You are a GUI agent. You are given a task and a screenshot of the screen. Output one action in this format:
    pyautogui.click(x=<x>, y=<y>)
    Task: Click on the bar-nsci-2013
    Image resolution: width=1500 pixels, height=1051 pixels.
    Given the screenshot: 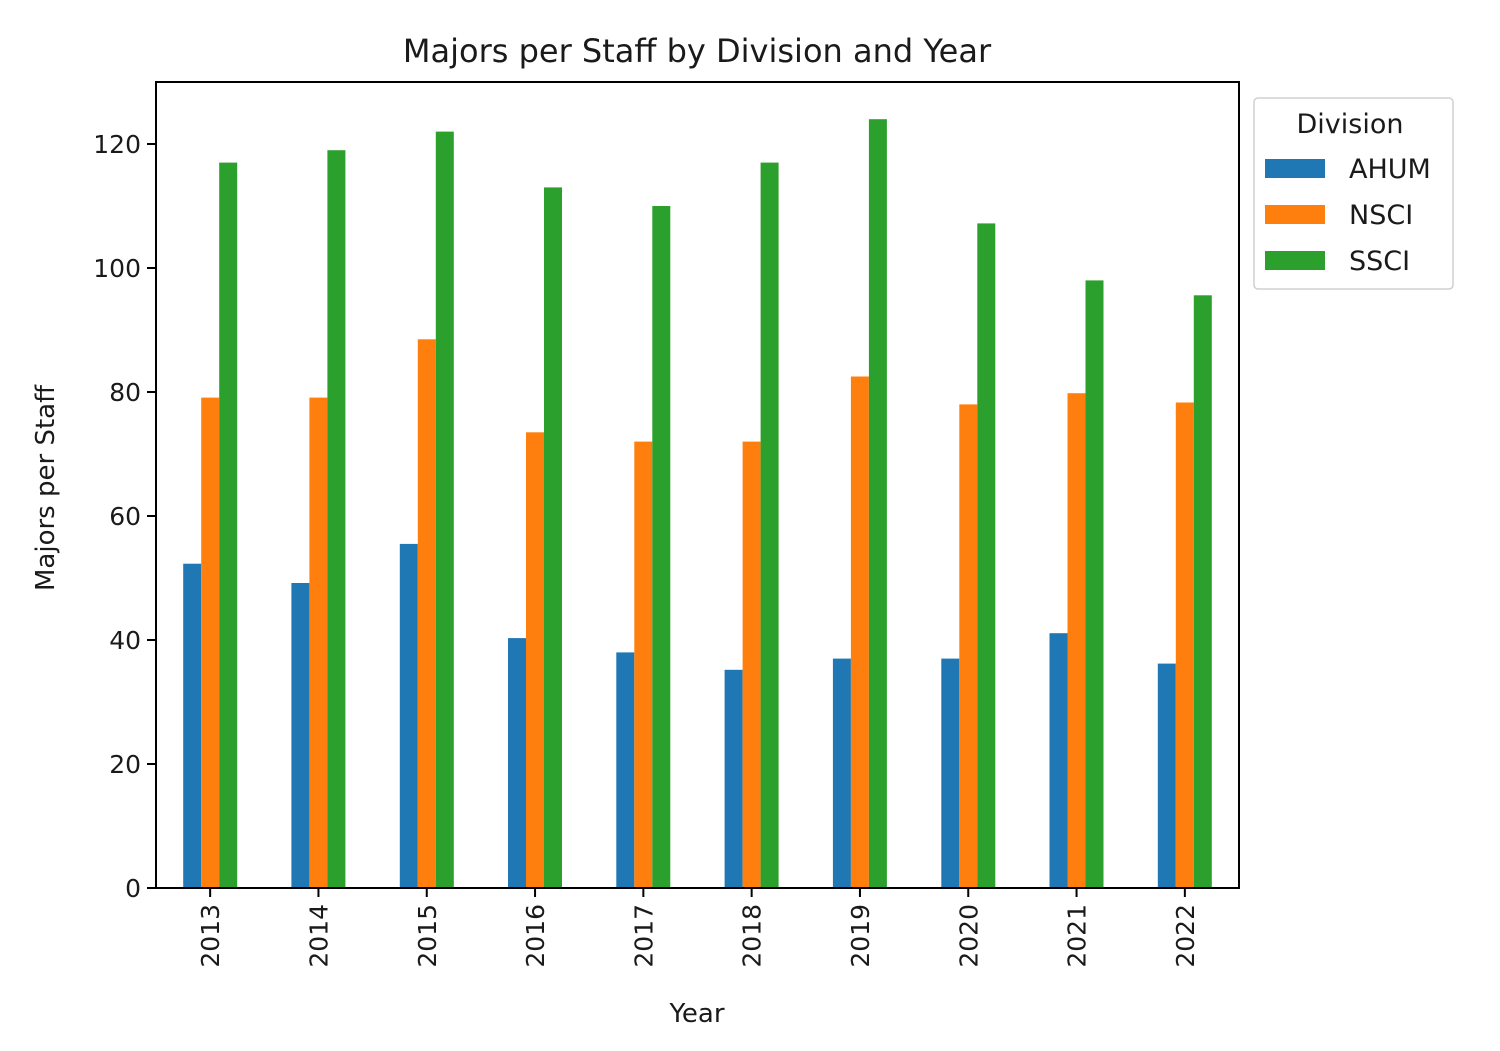 What is the action you would take?
    pyautogui.click(x=210, y=642)
    